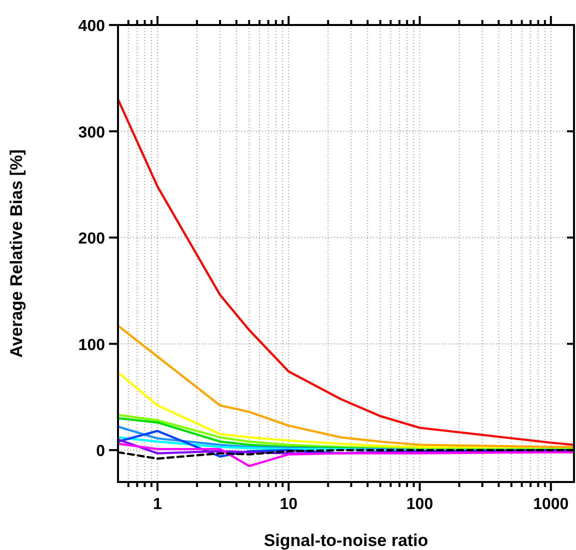 Image resolution: width=576 pixels, height=550 pixels. Describe the element at coordinates (289, 504) in the screenshot. I see `x-tick-label: 10` at that location.